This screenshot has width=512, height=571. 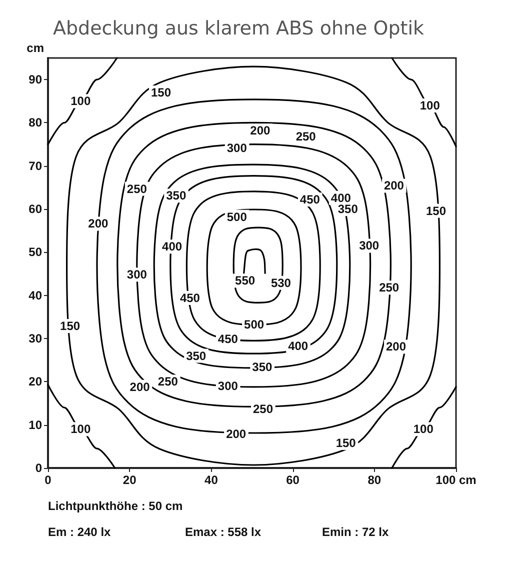 I want to click on y-tick-label: 70, so click(x=35, y=165).